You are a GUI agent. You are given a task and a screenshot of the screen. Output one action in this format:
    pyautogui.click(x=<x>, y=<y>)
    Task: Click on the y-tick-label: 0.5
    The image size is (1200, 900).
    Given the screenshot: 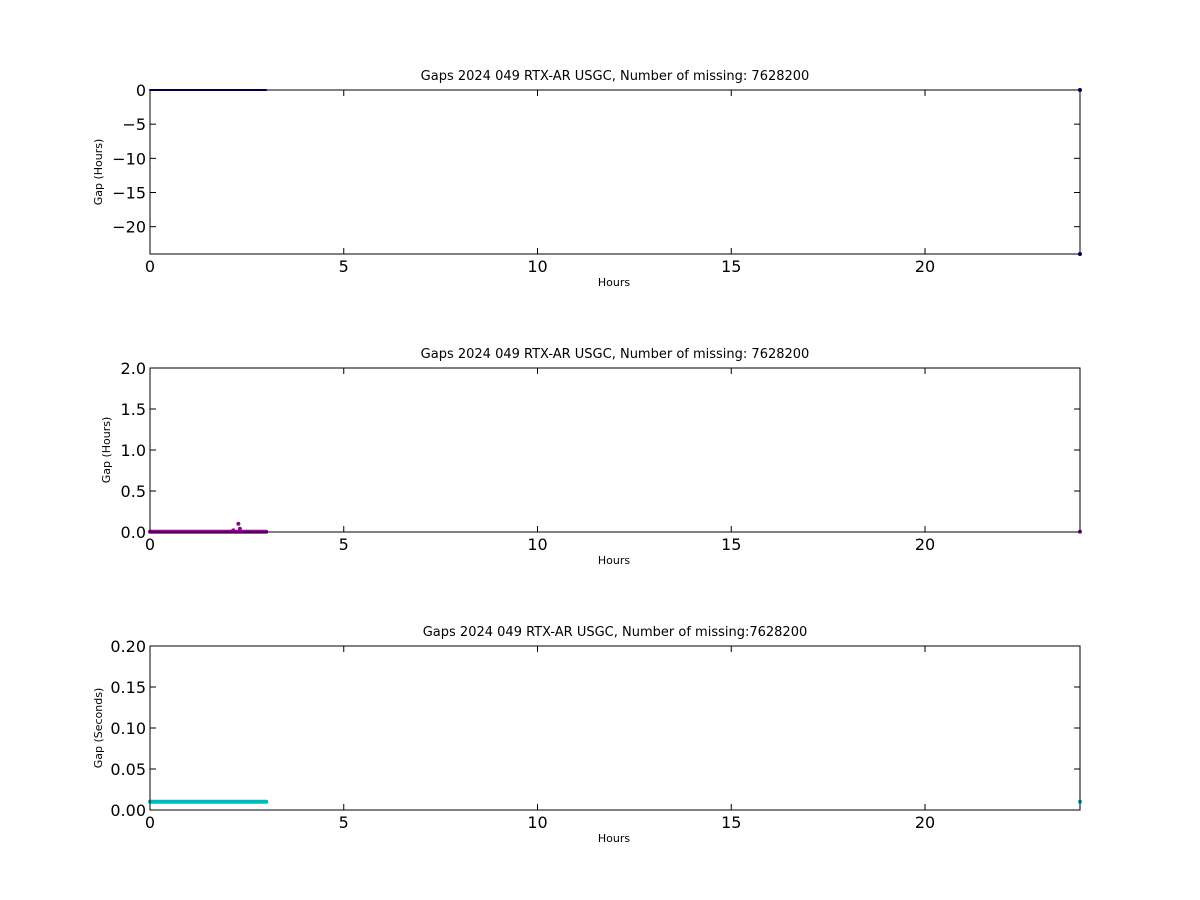 What is the action you would take?
    pyautogui.click(x=133, y=491)
    